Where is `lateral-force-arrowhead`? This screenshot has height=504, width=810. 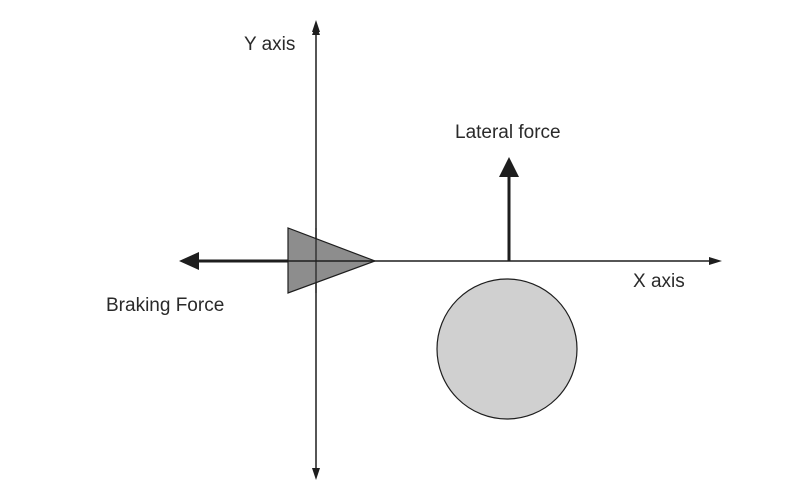
lateral-force-arrowhead is located at coordinates (509, 167).